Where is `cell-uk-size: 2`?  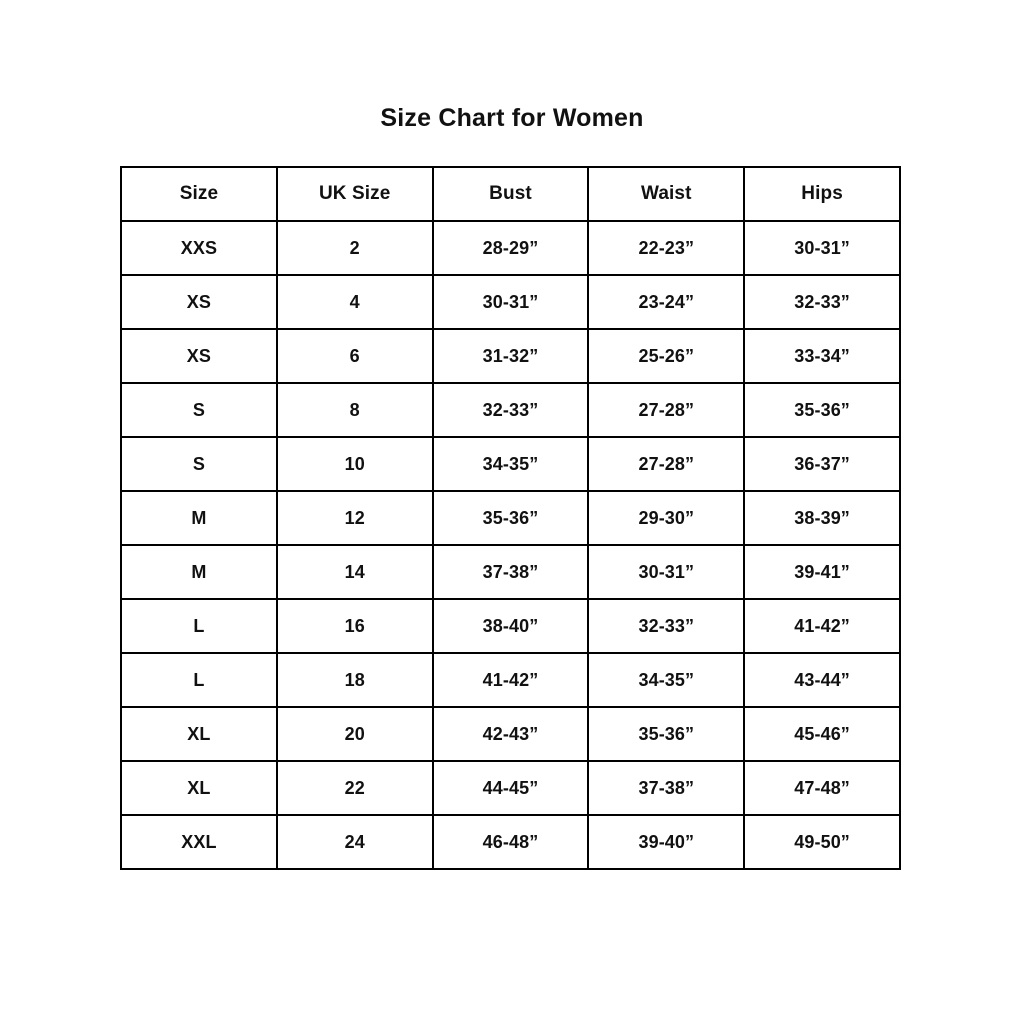
cell-uk-size: 2 is located at coordinates (354, 248).